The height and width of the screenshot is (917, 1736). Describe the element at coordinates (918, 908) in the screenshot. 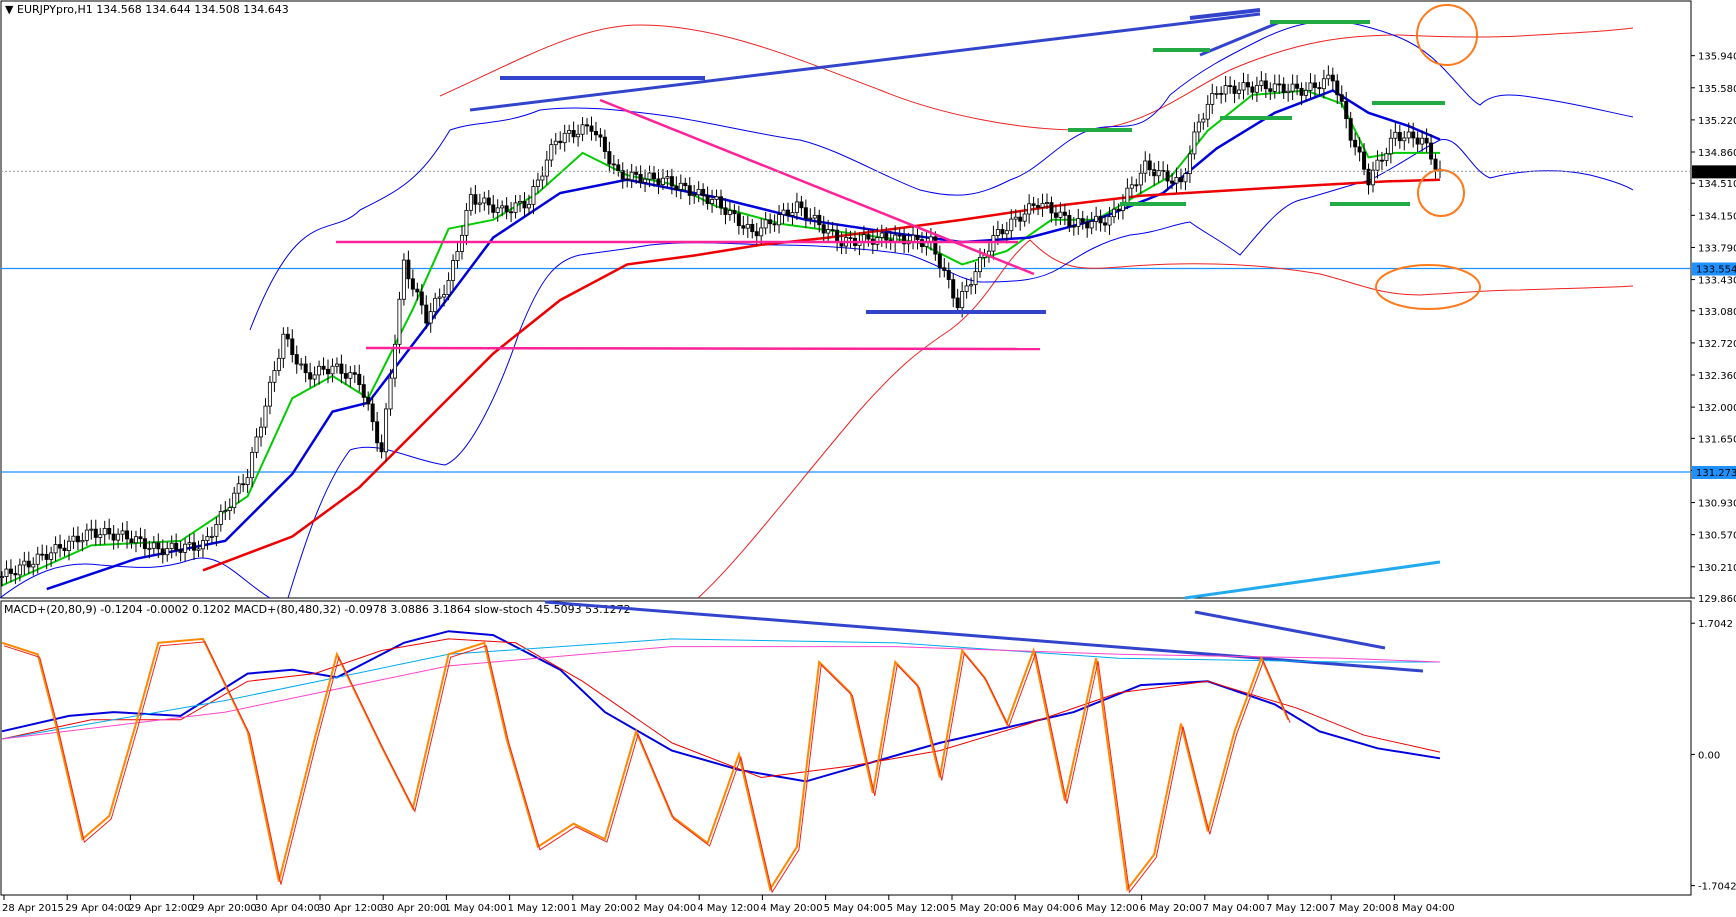

I see `time-tick-label: 5 May 12:00` at that location.